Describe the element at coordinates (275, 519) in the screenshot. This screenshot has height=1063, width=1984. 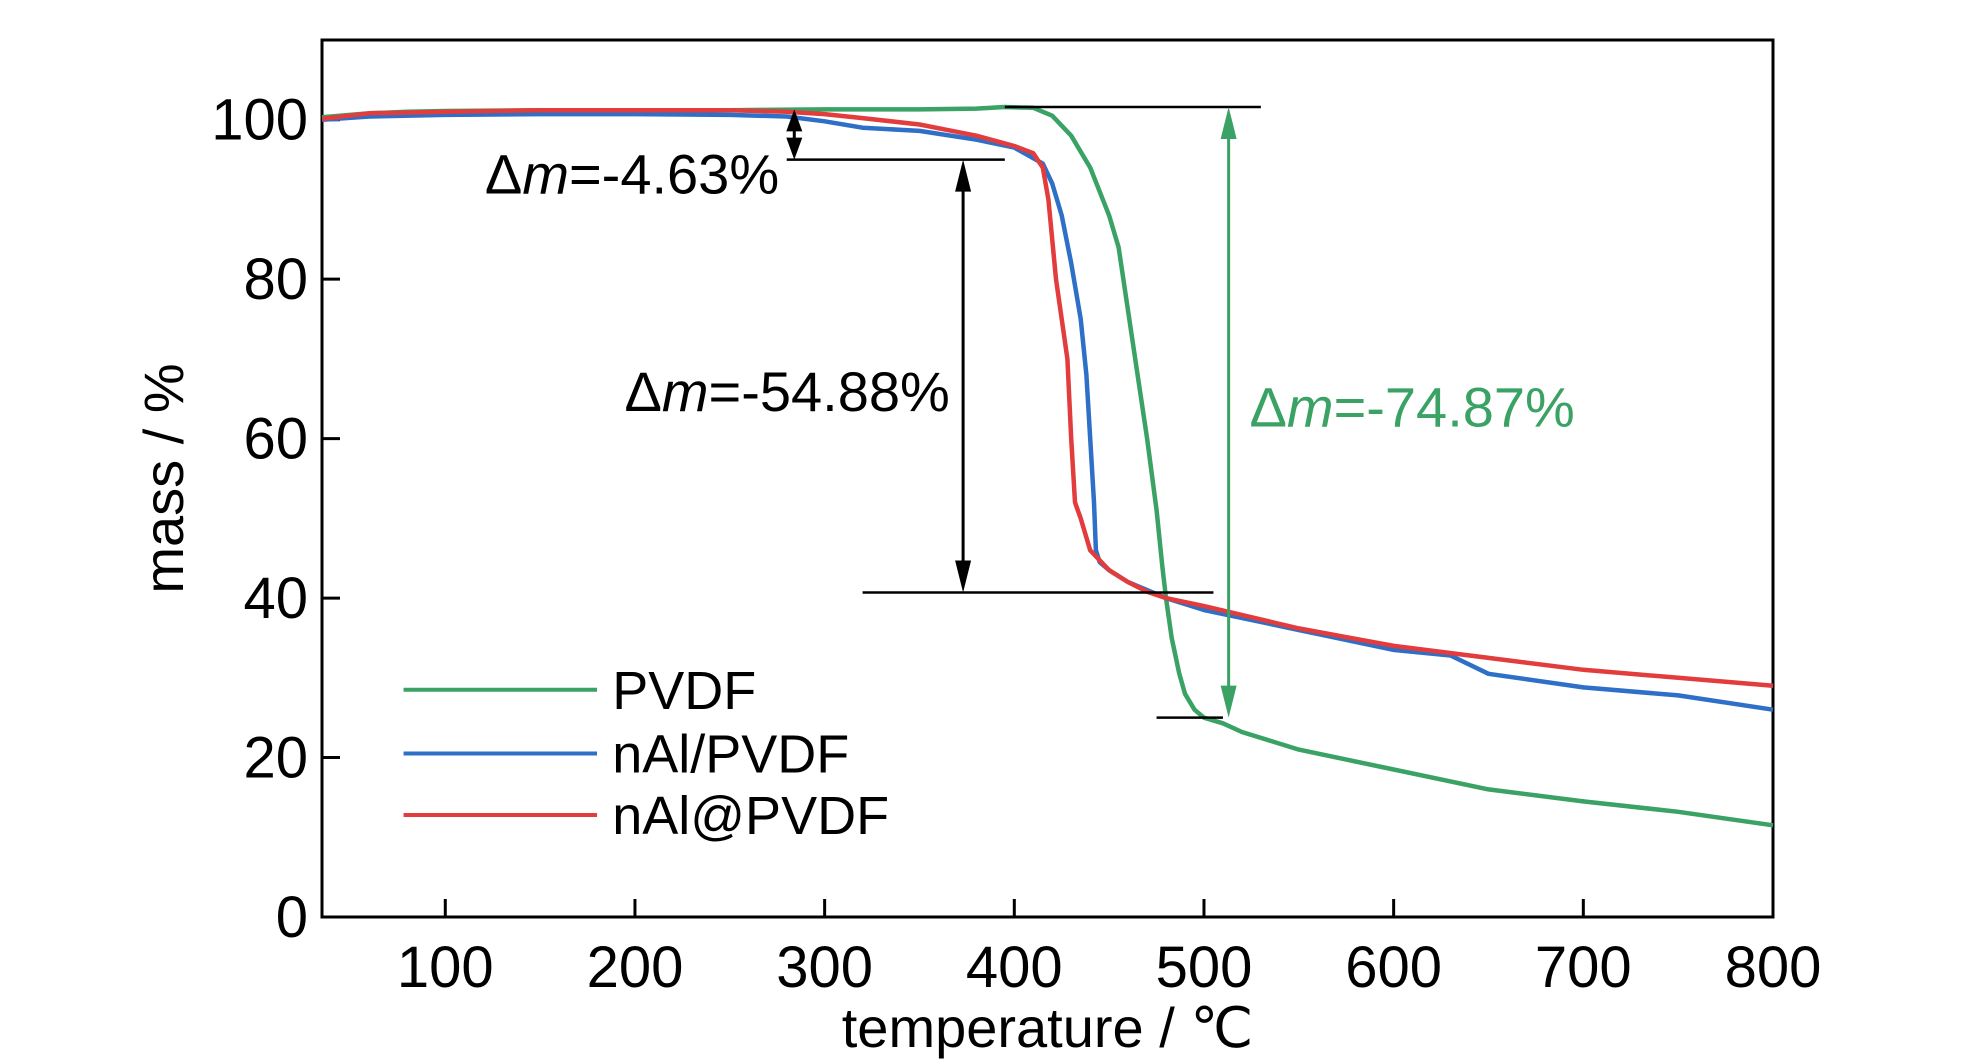
I see `y-axis: 0 20 40 60 80 100` at that location.